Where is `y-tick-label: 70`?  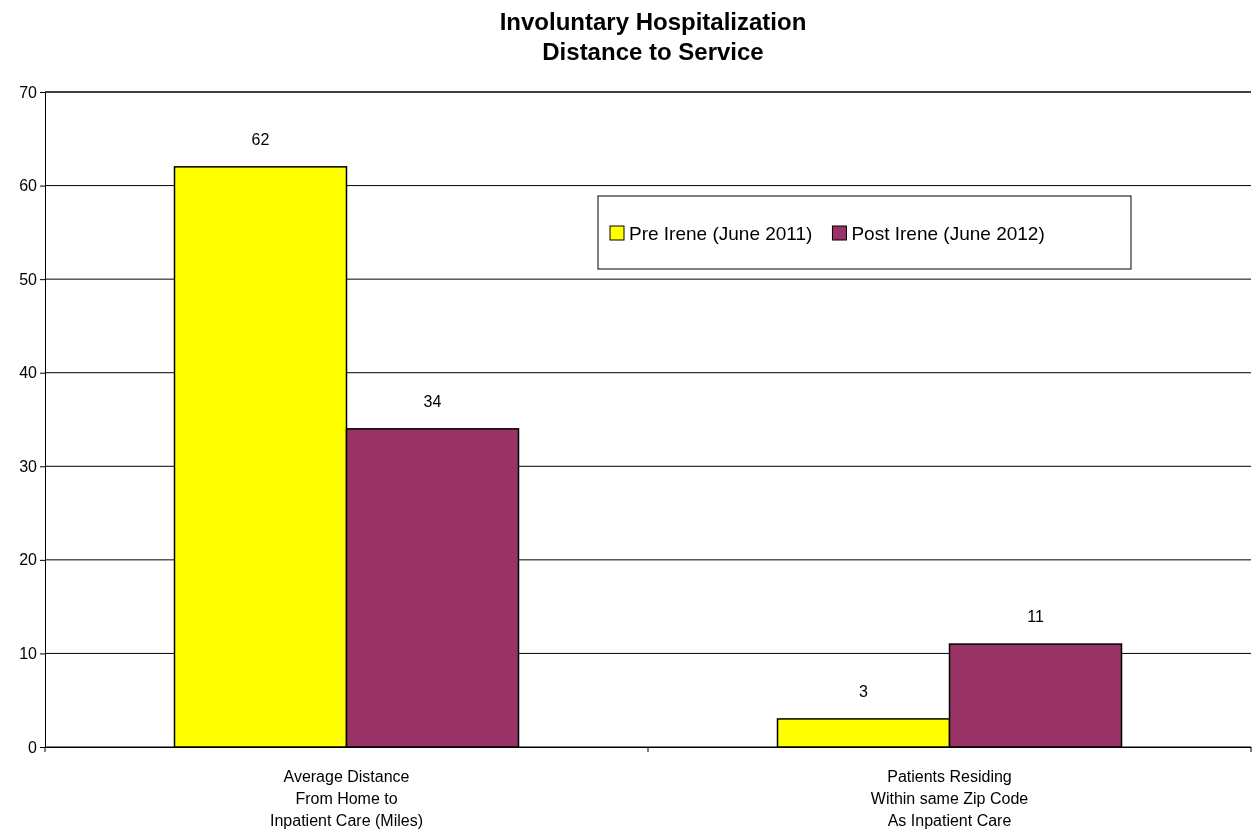 y-tick-label: 70 is located at coordinates (28, 92).